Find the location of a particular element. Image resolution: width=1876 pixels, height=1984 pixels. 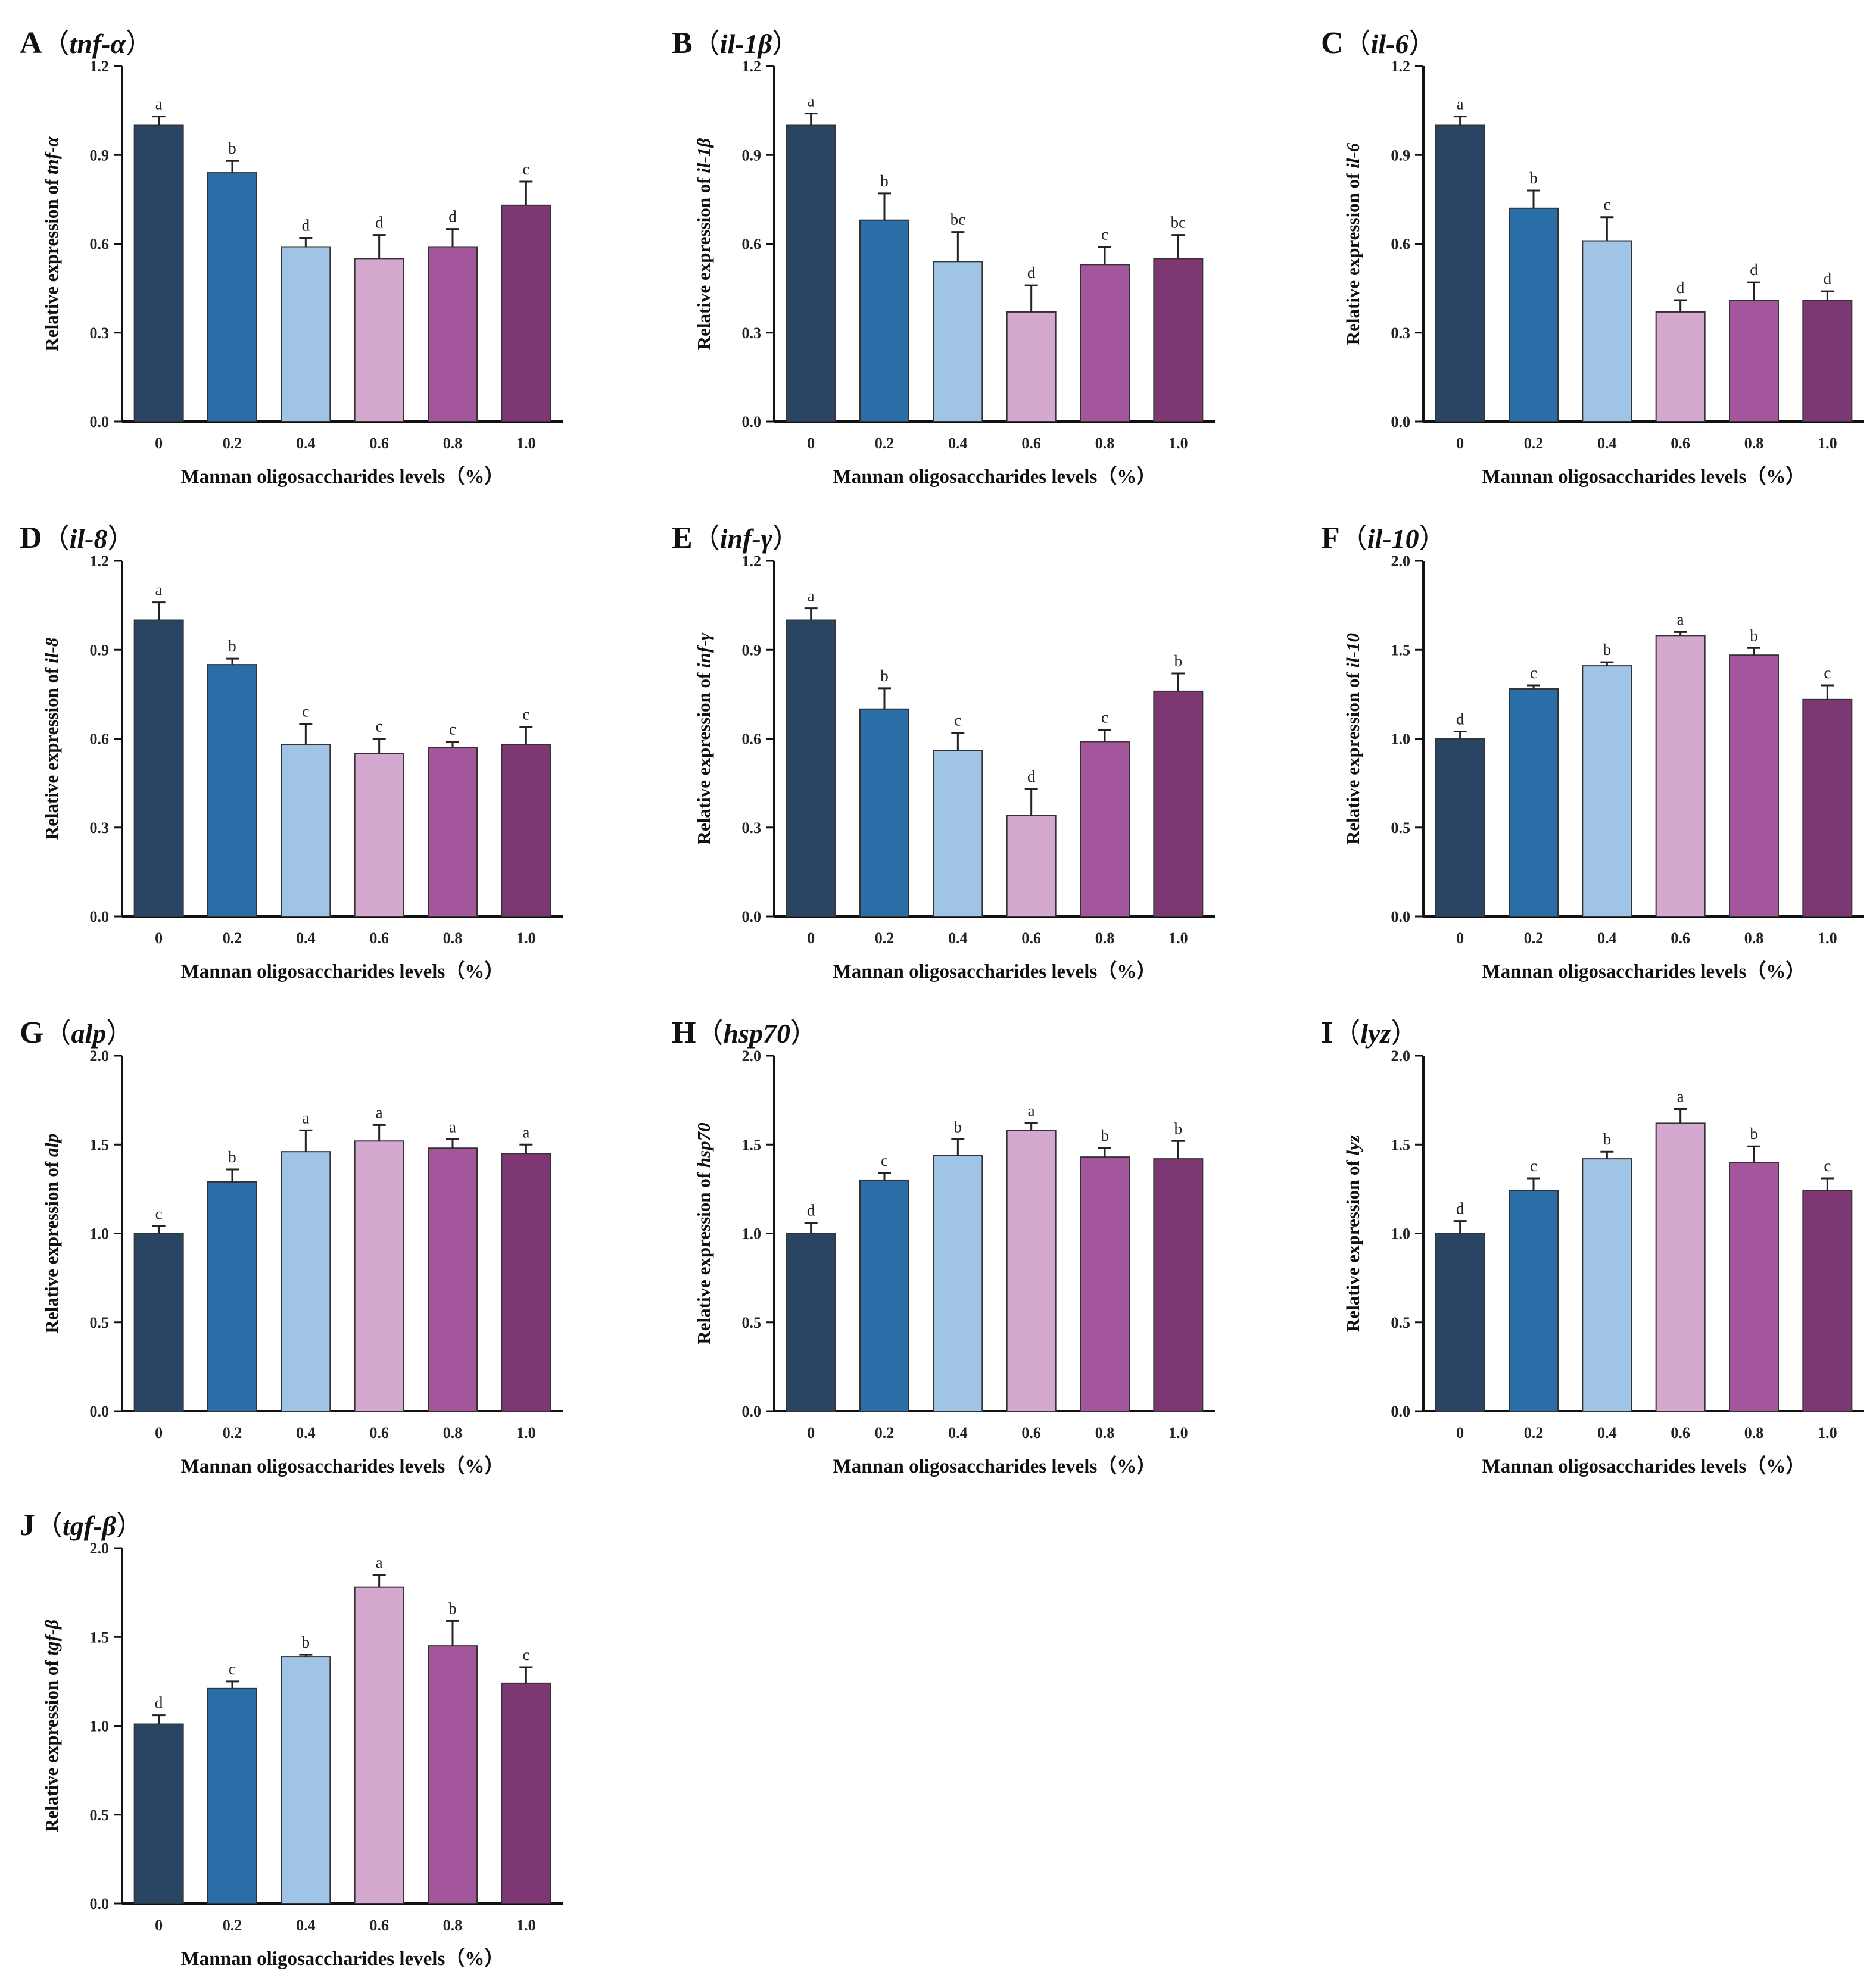

panel-letter: H is located at coordinates (684, 1033).